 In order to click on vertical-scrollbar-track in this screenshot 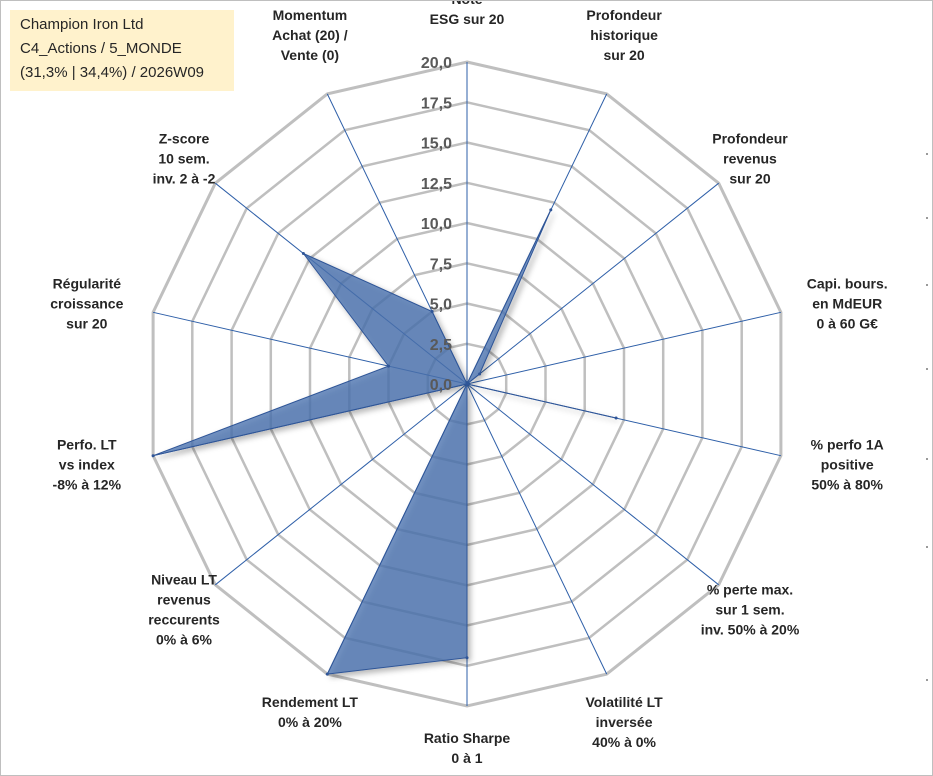, I will do `click(924, 388)`.